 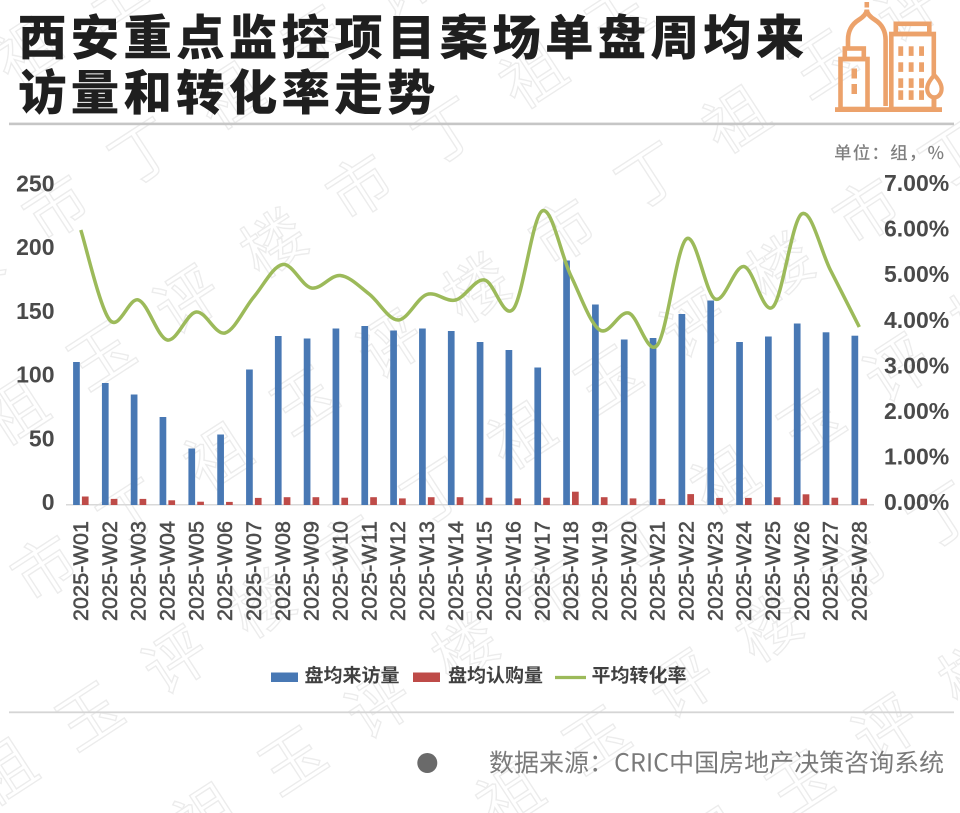 I want to click on svg-text: 200, so click(x=35, y=247).